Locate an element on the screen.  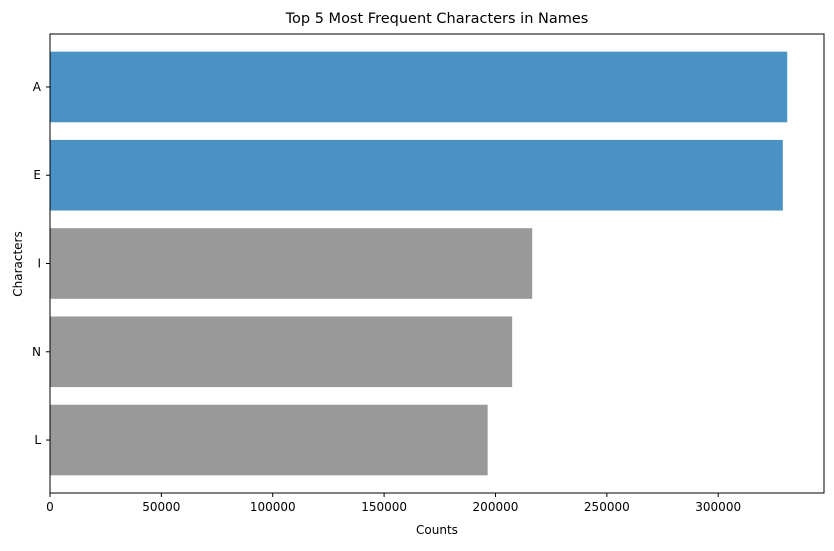
bar-i is located at coordinates (291, 263).